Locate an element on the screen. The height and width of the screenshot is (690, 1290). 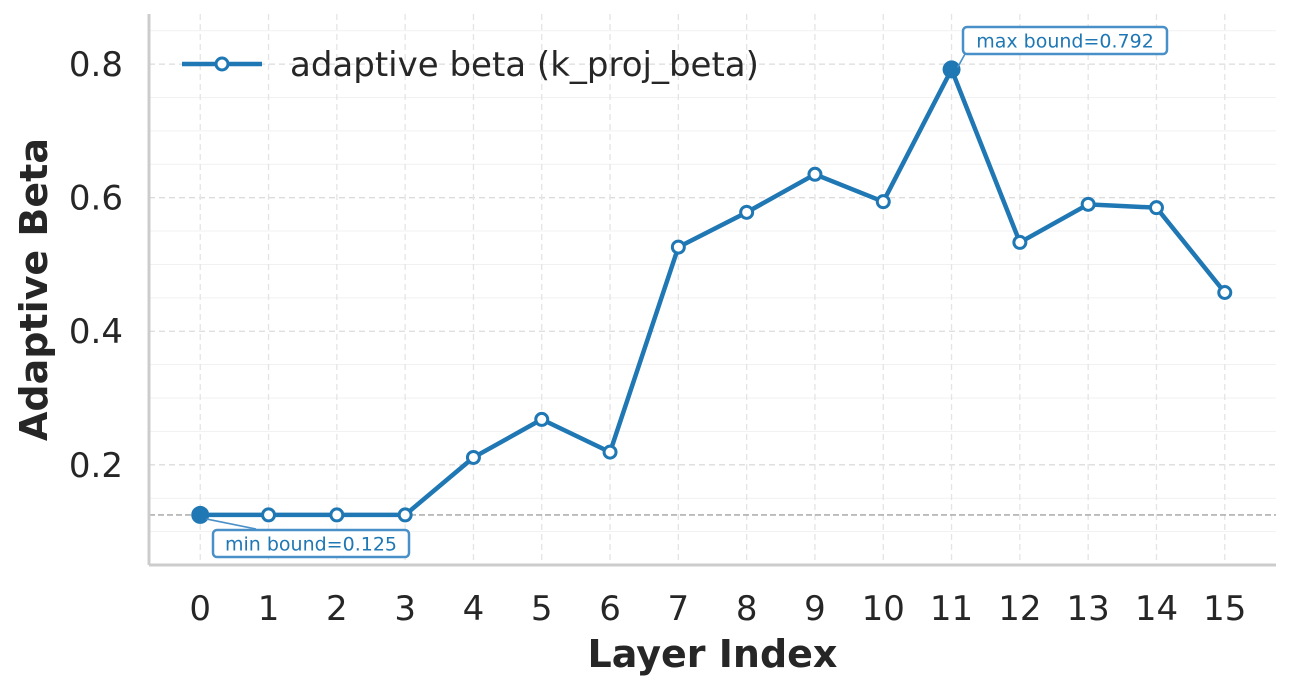
x-tick-label: 2 is located at coordinates (337, 609).